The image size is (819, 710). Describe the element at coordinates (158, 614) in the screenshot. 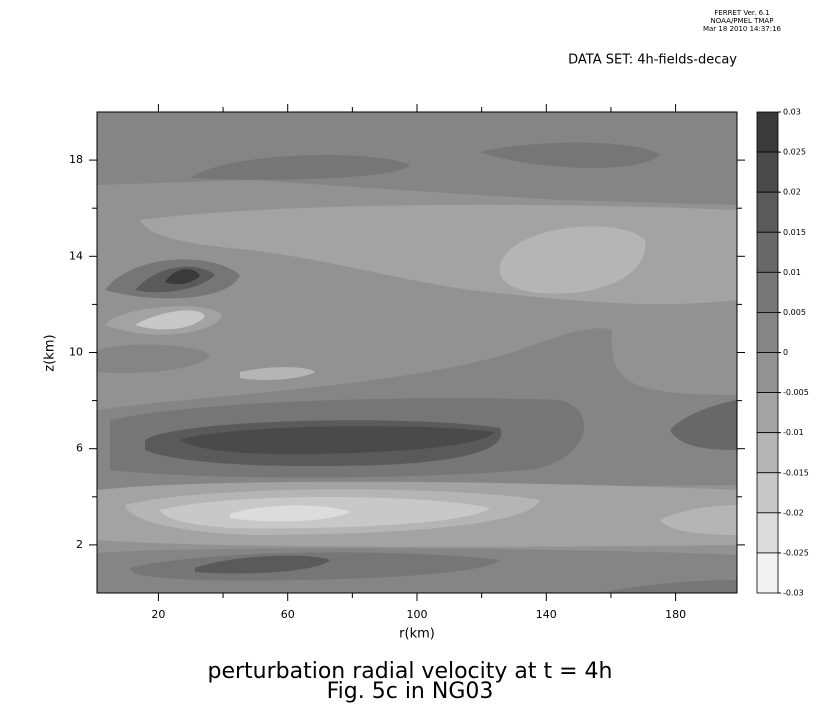

I see `x-tick-label: 20` at that location.